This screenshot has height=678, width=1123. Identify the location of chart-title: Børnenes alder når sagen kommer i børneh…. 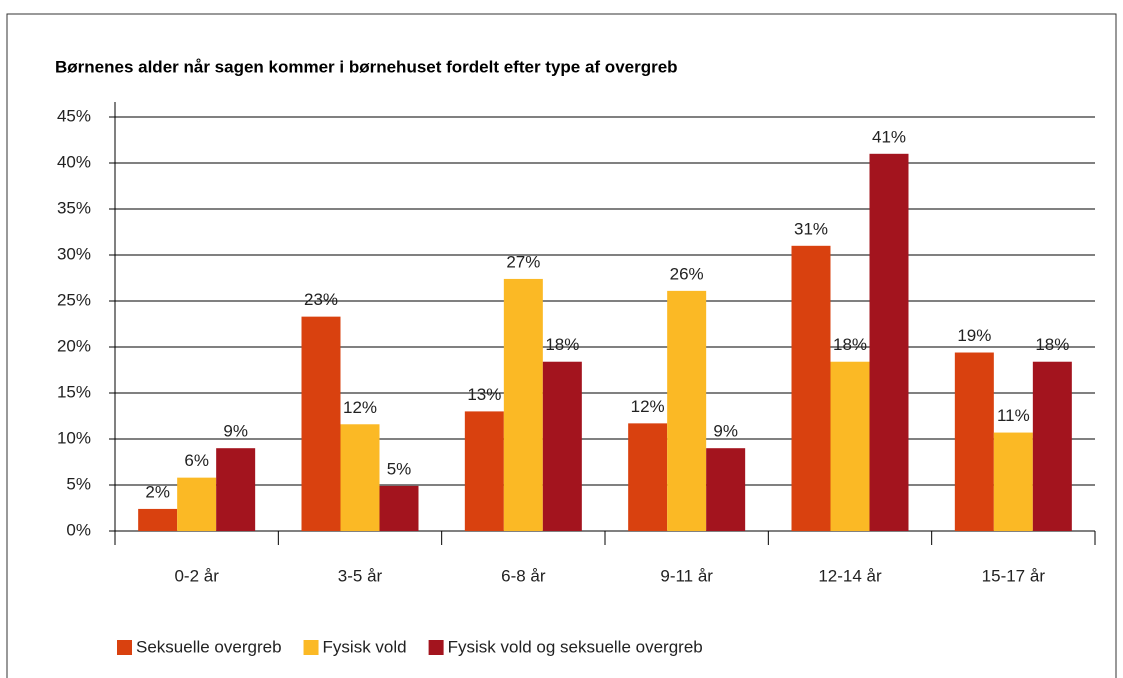
(366, 66).